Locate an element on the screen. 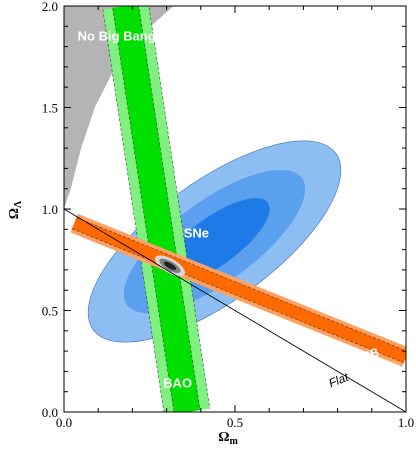  x-tick-label: 0.0 is located at coordinates (64, 422).